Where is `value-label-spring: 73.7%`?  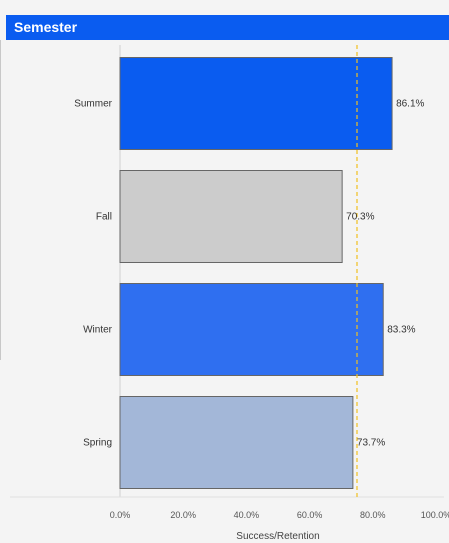 value-label-spring: 73.7% is located at coordinates (371, 443).